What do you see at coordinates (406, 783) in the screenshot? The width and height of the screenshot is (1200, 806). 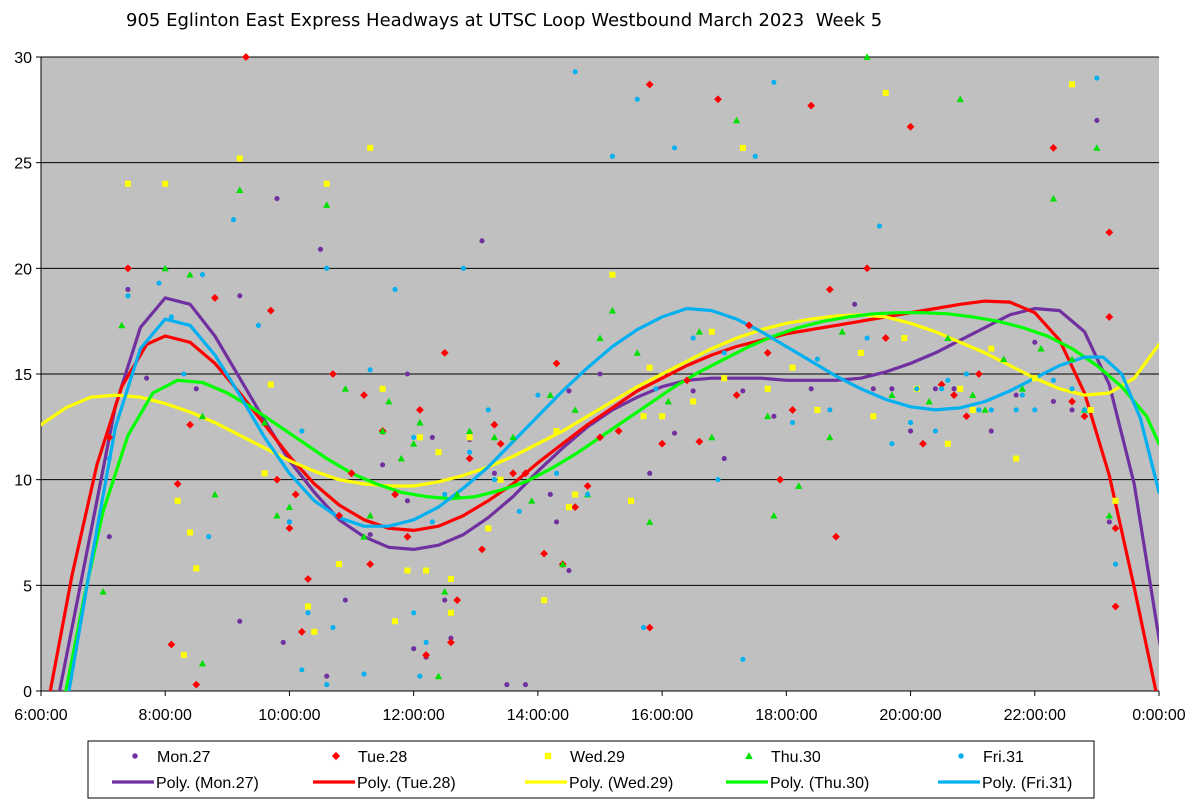 I see `legend-label-poly-tue-28: Poly. (Tue.28)` at bounding box center [406, 783].